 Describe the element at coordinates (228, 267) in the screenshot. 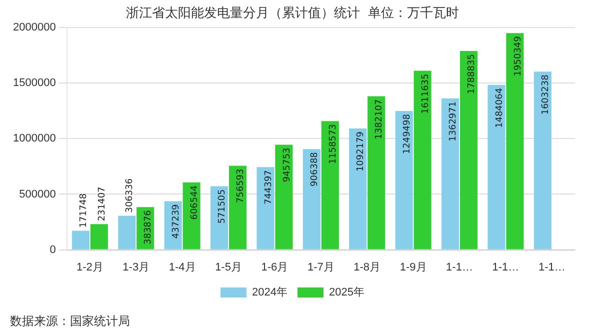

I see `x-tick-label: 1-5月` at that location.